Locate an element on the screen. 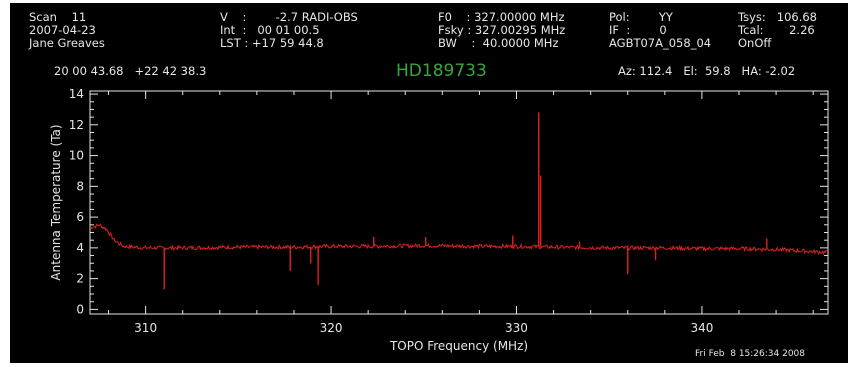 The image size is (859, 367). calibration-temperature: Tcal: 2.26 is located at coordinates (776, 30).